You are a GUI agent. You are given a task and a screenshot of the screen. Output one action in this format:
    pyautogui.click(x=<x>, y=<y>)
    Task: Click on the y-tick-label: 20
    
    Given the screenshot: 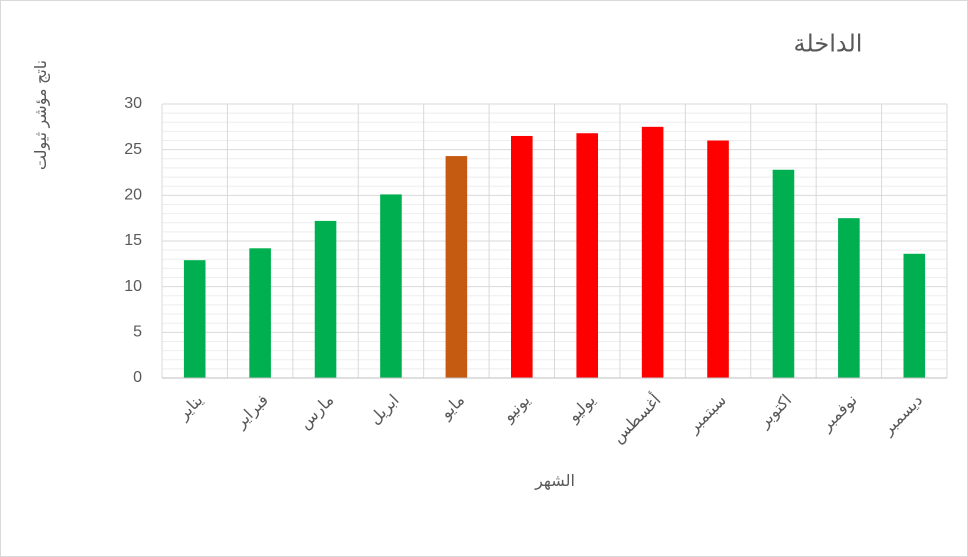 What is the action you would take?
    pyautogui.click(x=133, y=195)
    